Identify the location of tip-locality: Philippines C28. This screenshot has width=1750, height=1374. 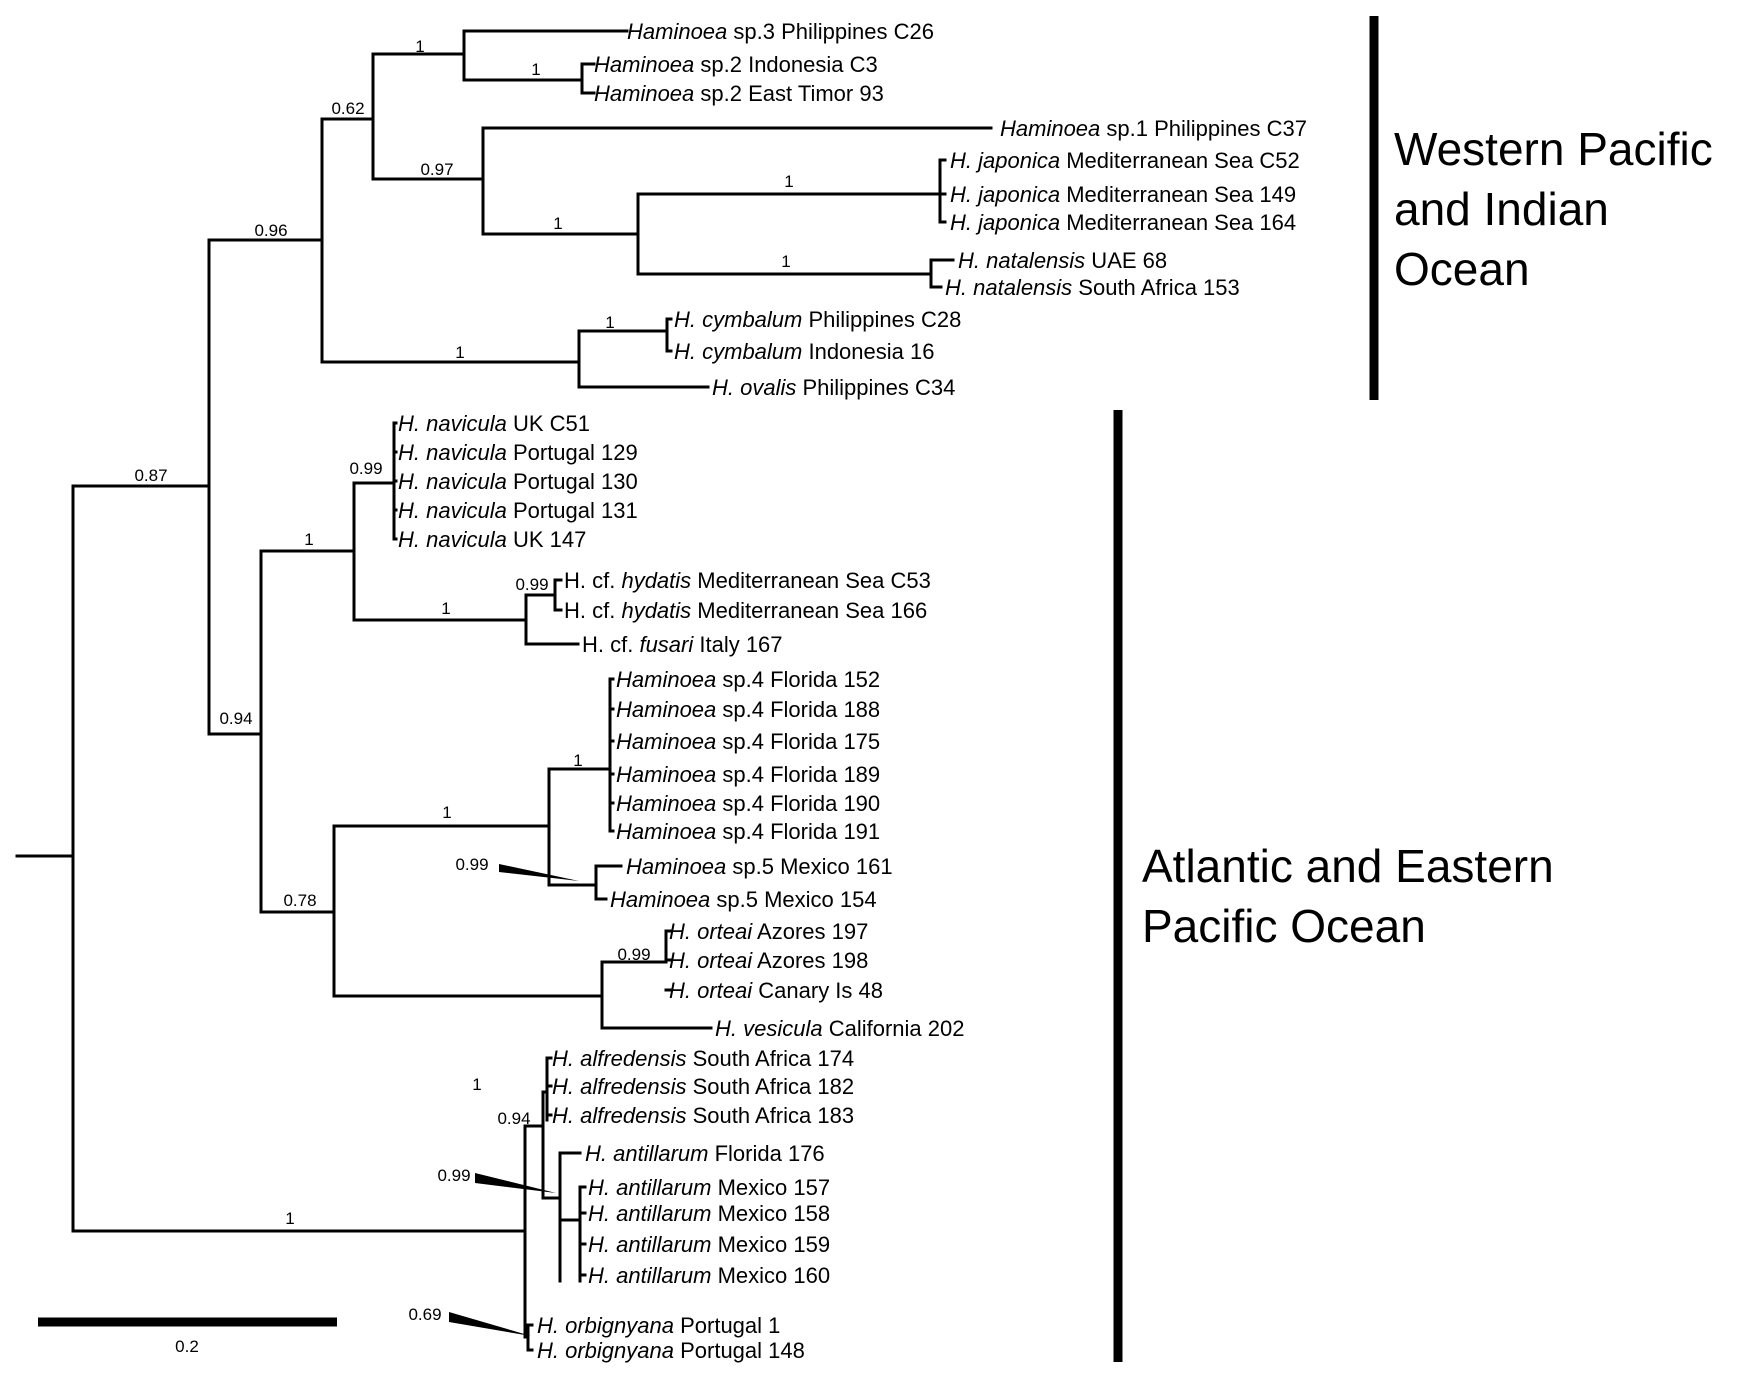
(881, 319).